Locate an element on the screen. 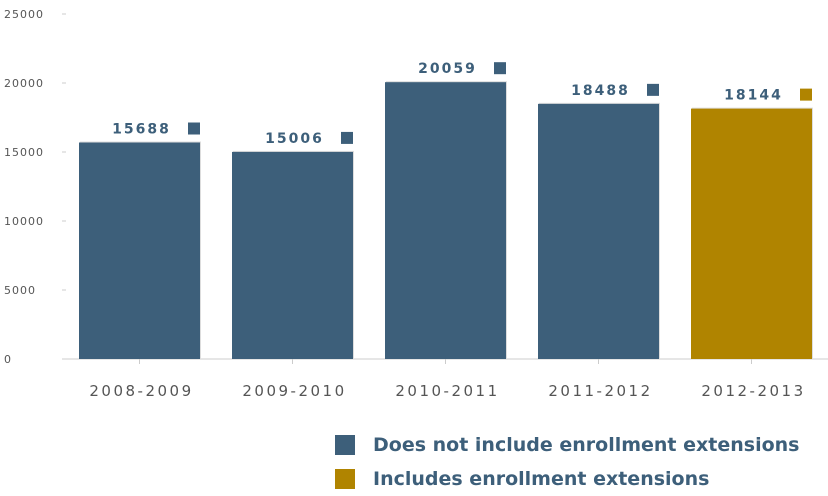 This screenshot has width=828, height=496. legend-swatch-excludes-extensions is located at coordinates (345, 445).